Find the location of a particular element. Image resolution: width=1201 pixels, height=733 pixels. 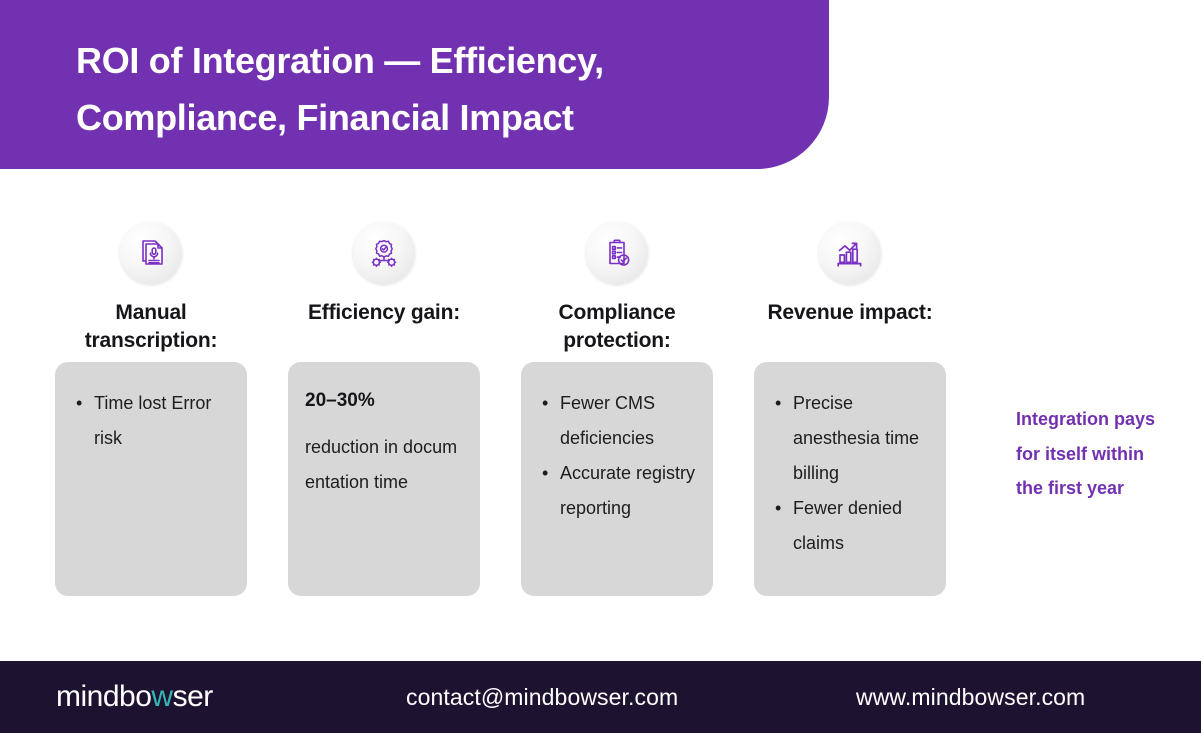

bullet-list: Time lost Error risk is located at coordinates (151, 421).